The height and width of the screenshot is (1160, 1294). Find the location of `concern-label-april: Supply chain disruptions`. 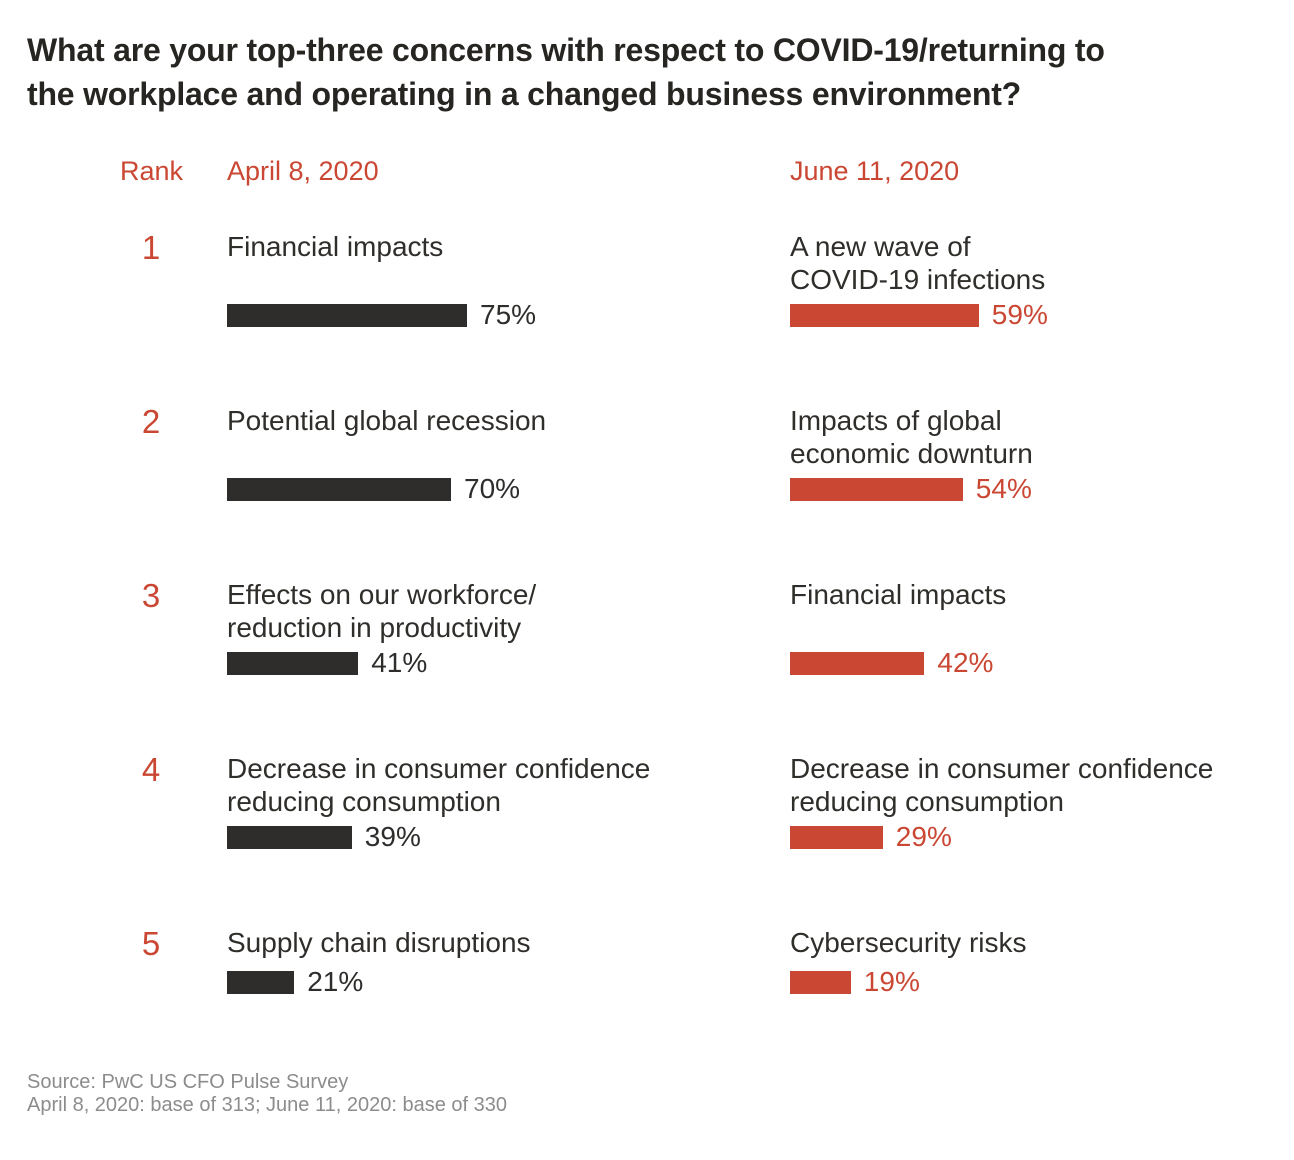

concern-label-april: Supply chain disruptions is located at coordinates (379, 942).